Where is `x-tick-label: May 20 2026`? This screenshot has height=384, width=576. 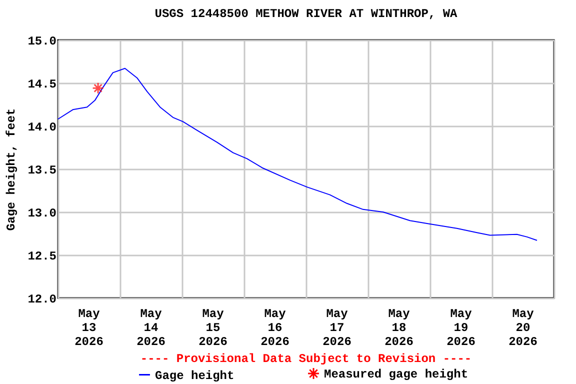
x-tick-label: May 20 2026 is located at coordinates (523, 328).